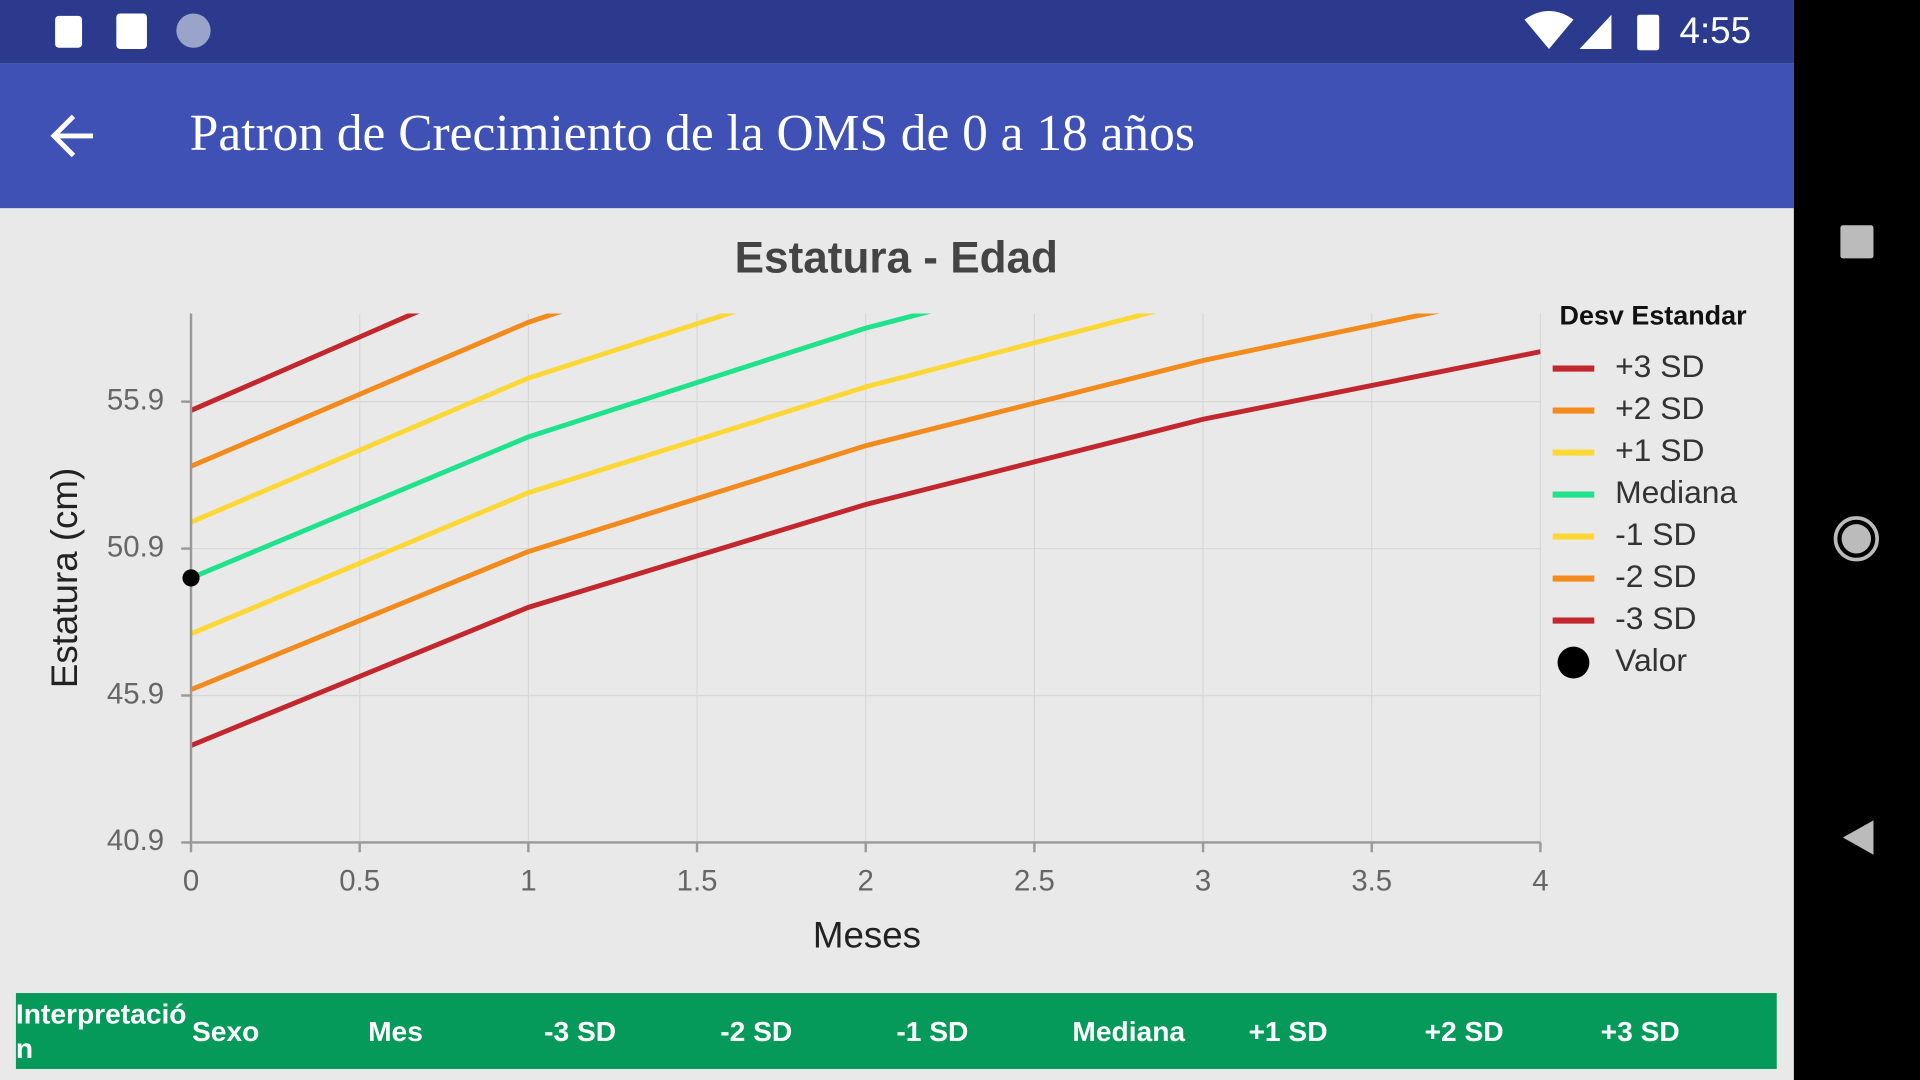 The image size is (1920, 1080). I want to click on table-header-text: -3 SD, so click(580, 1031).